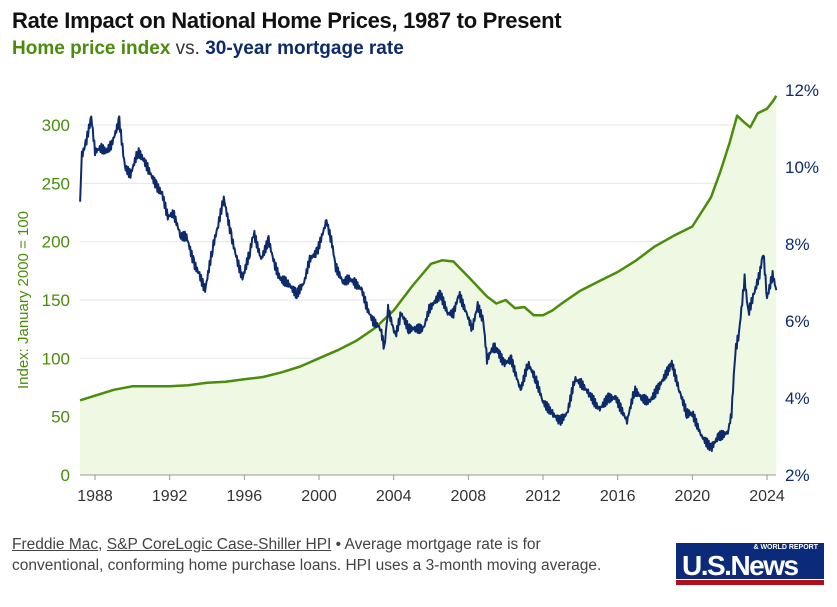 This screenshot has width=837, height=607. Describe the element at coordinates (319, 496) in the screenshot. I see `x-tick-label: 2000` at that location.